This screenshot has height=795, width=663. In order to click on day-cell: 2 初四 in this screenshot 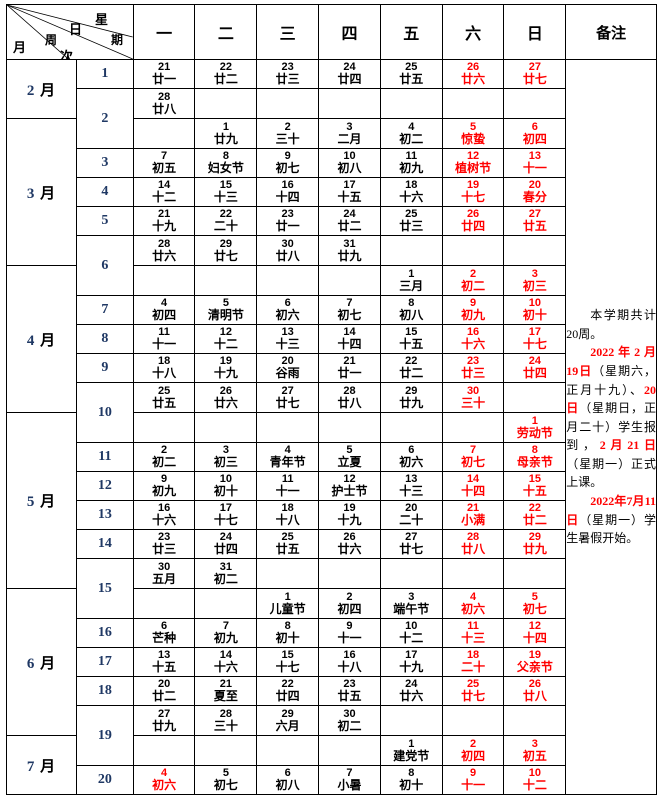, I will do `click(349, 603)`.